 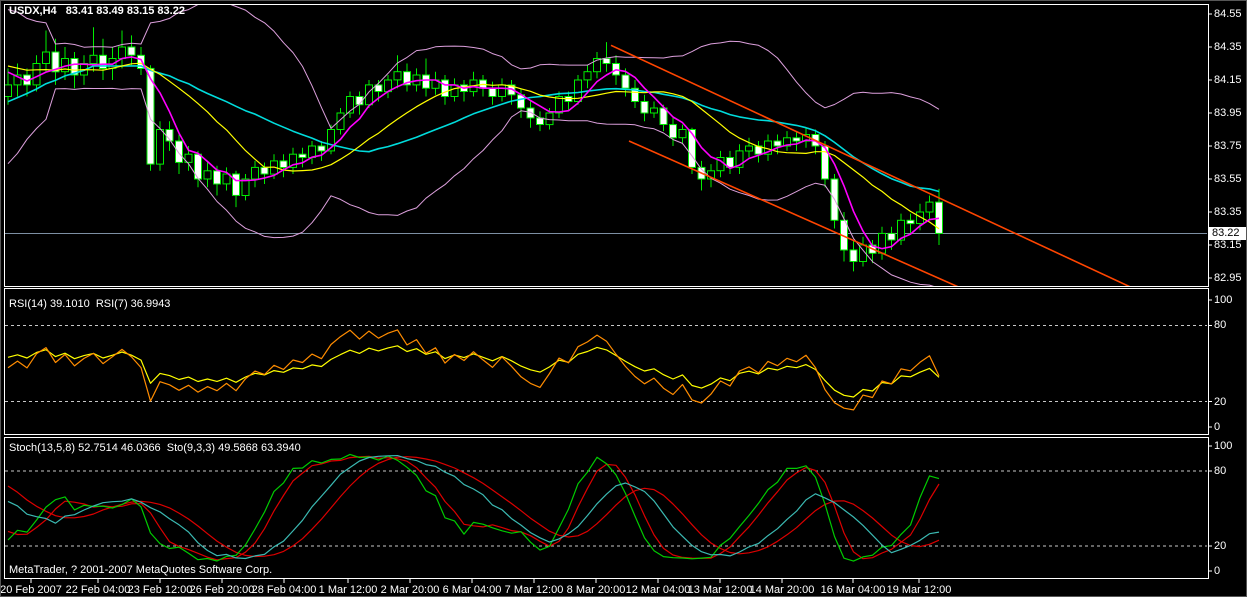 I want to click on current-price-badge: 83.22, so click(x=1227, y=233).